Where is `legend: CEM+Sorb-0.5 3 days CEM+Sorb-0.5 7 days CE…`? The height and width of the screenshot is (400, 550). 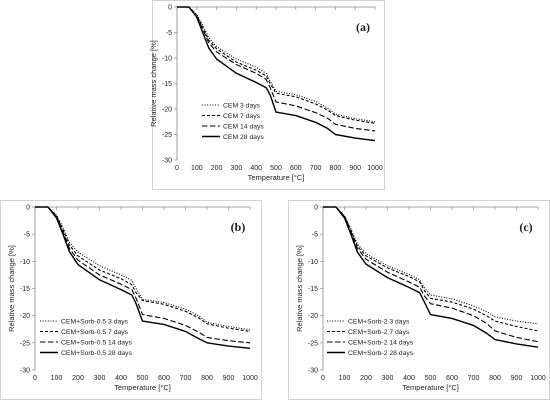
legend: CEM+Sorb-0.5 3 days CEM+Sorb-0.5 7 days CE… is located at coordinates (86, 337).